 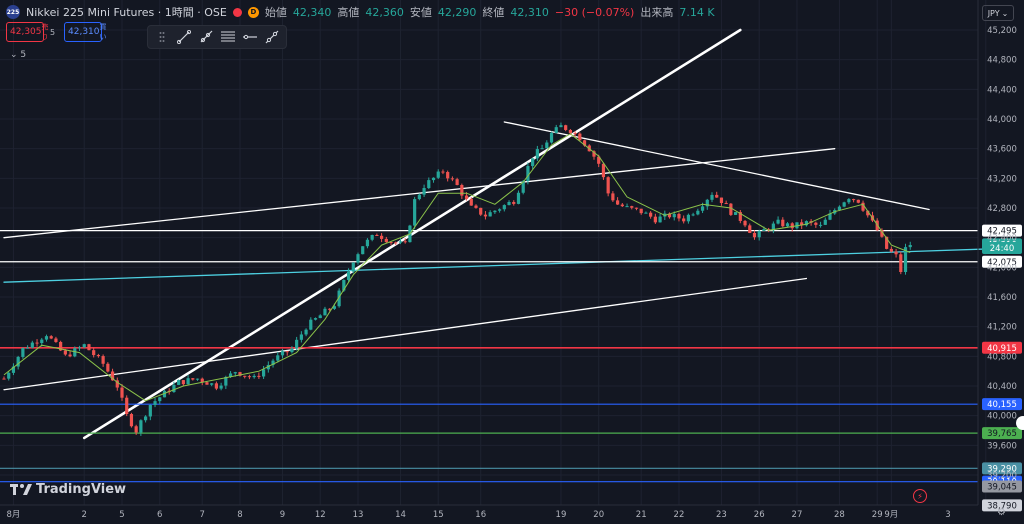 What do you see at coordinates (1002, 90) in the screenshot?
I see `y-tick-label: 44,400` at bounding box center [1002, 90].